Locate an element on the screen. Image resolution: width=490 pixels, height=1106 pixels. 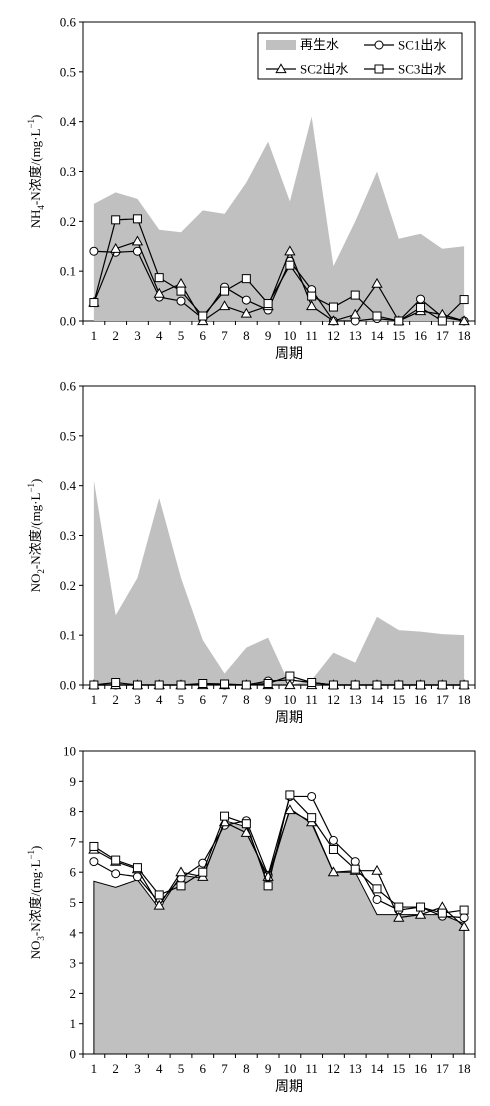
legend-marker is located at coordinates (379, 45).